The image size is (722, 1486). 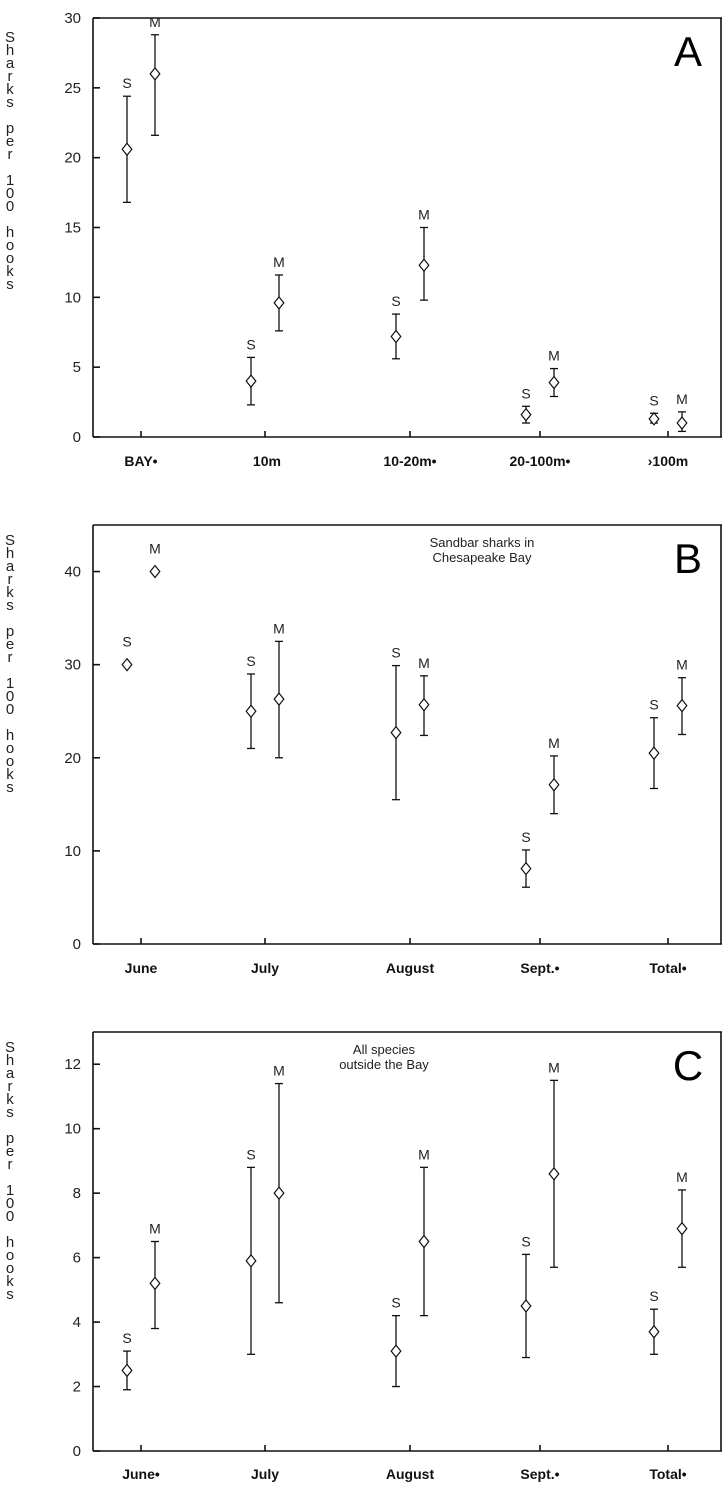 I want to click on panel-letter: A, so click(x=688, y=51).